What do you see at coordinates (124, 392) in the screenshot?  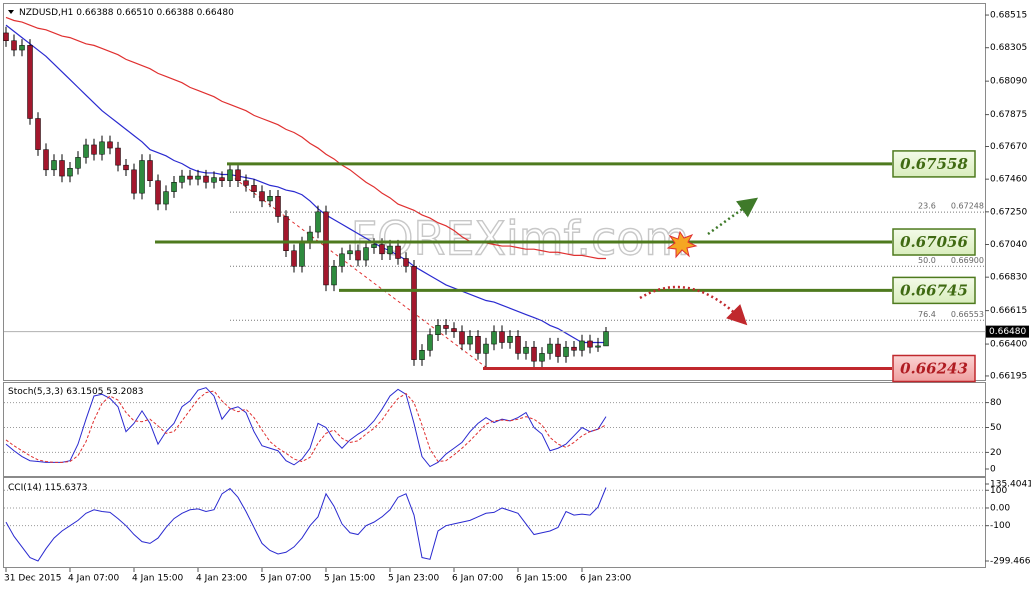 I see `stoch-d-last: 53.2083` at bounding box center [124, 392].